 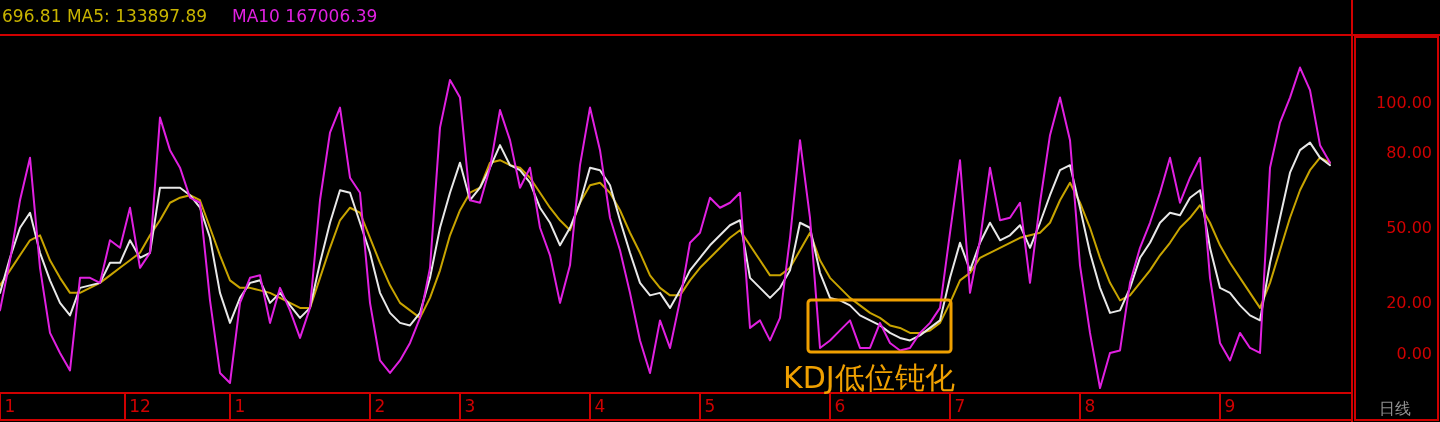 What do you see at coordinates (869, 377) in the screenshot?
I see `annotation: KDJ低位钝化` at bounding box center [869, 377].